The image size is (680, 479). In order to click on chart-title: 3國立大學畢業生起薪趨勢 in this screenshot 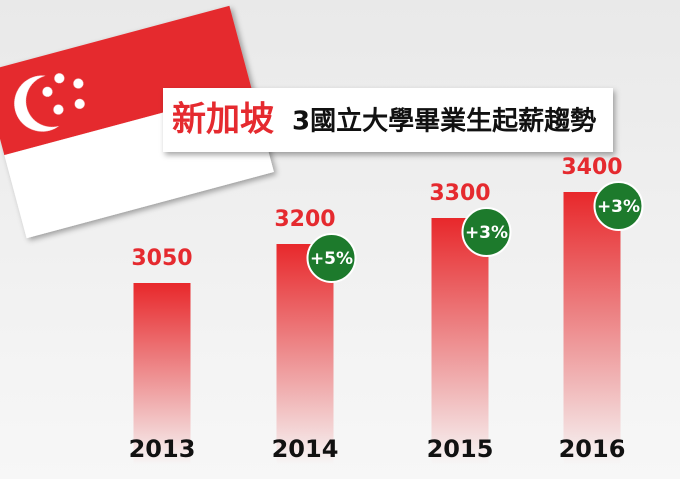, I will do `click(444, 121)`.